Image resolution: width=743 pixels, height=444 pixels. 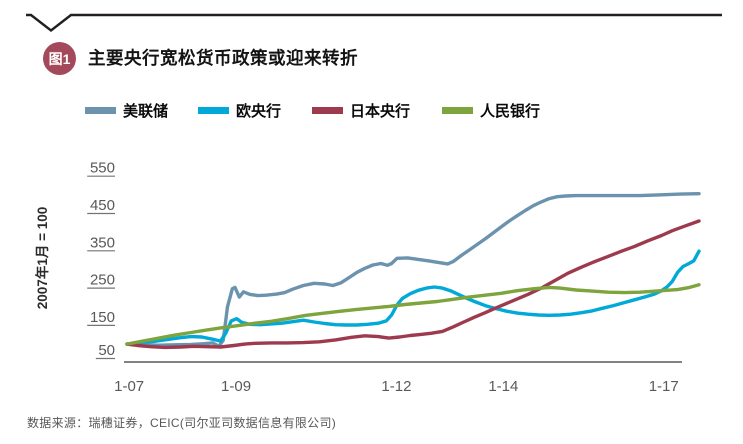 I want to click on legend-swatch-boj, so click(x=327, y=110).